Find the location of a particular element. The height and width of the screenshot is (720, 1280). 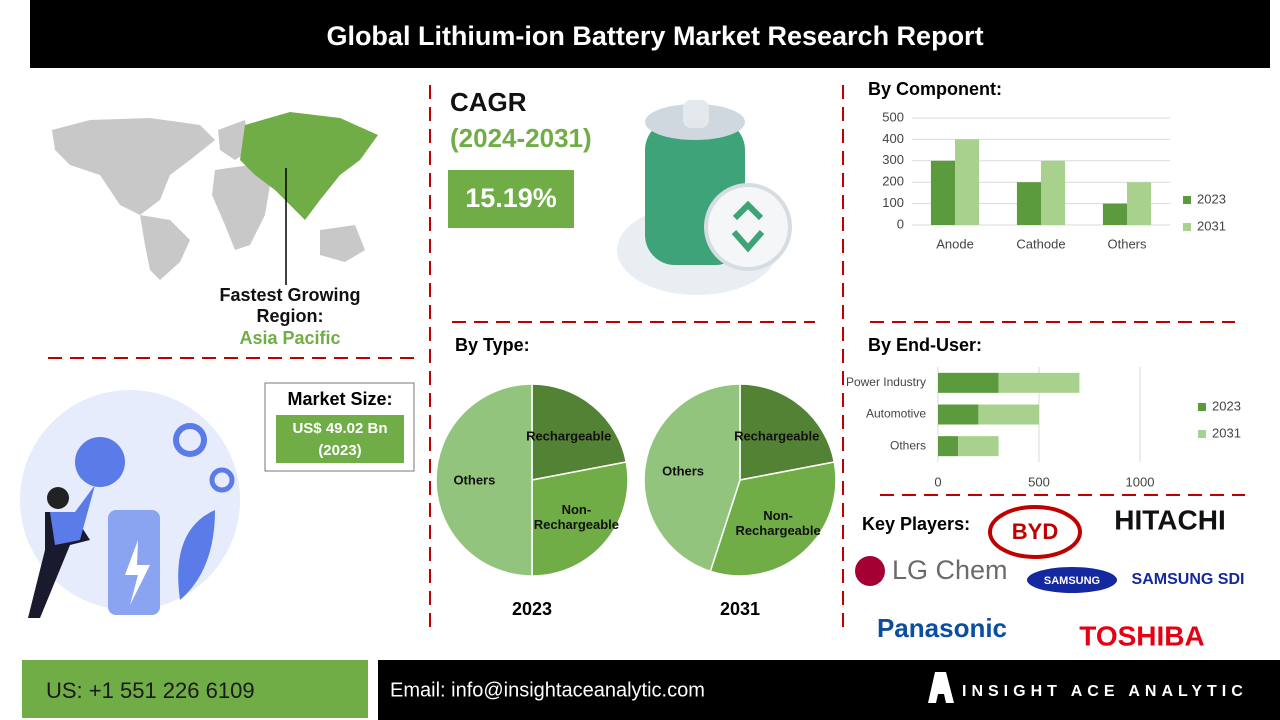

logo-hitachi: HITACHI is located at coordinates (1169, 519).